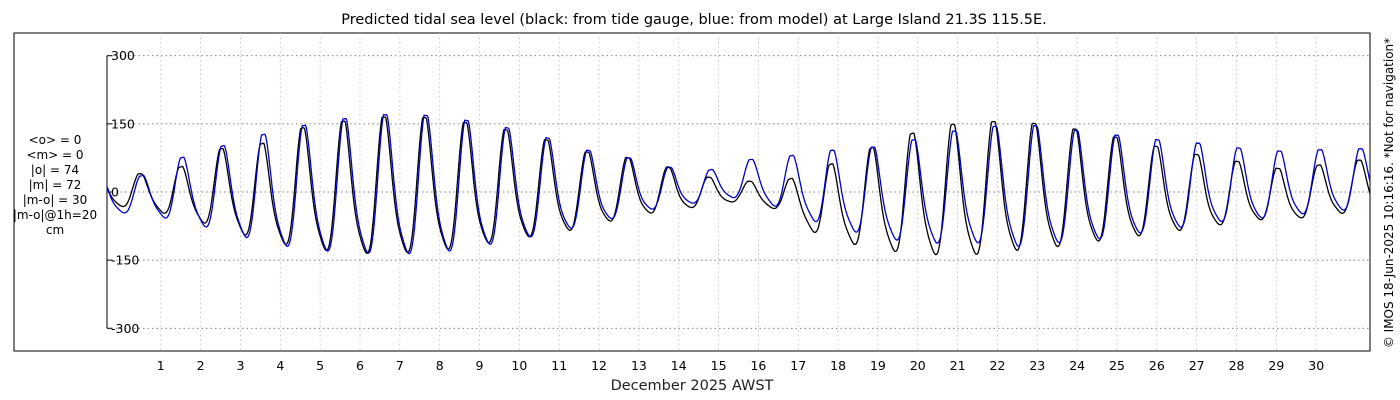 Image resolution: width=1400 pixels, height=400 pixels. I want to click on x-tick-label: 10, so click(519, 365).